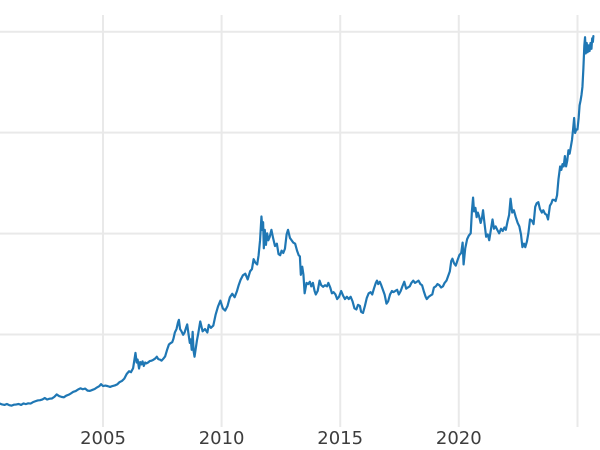 The image size is (600, 450). I want to click on x-tick-label: 2005, so click(103, 438).